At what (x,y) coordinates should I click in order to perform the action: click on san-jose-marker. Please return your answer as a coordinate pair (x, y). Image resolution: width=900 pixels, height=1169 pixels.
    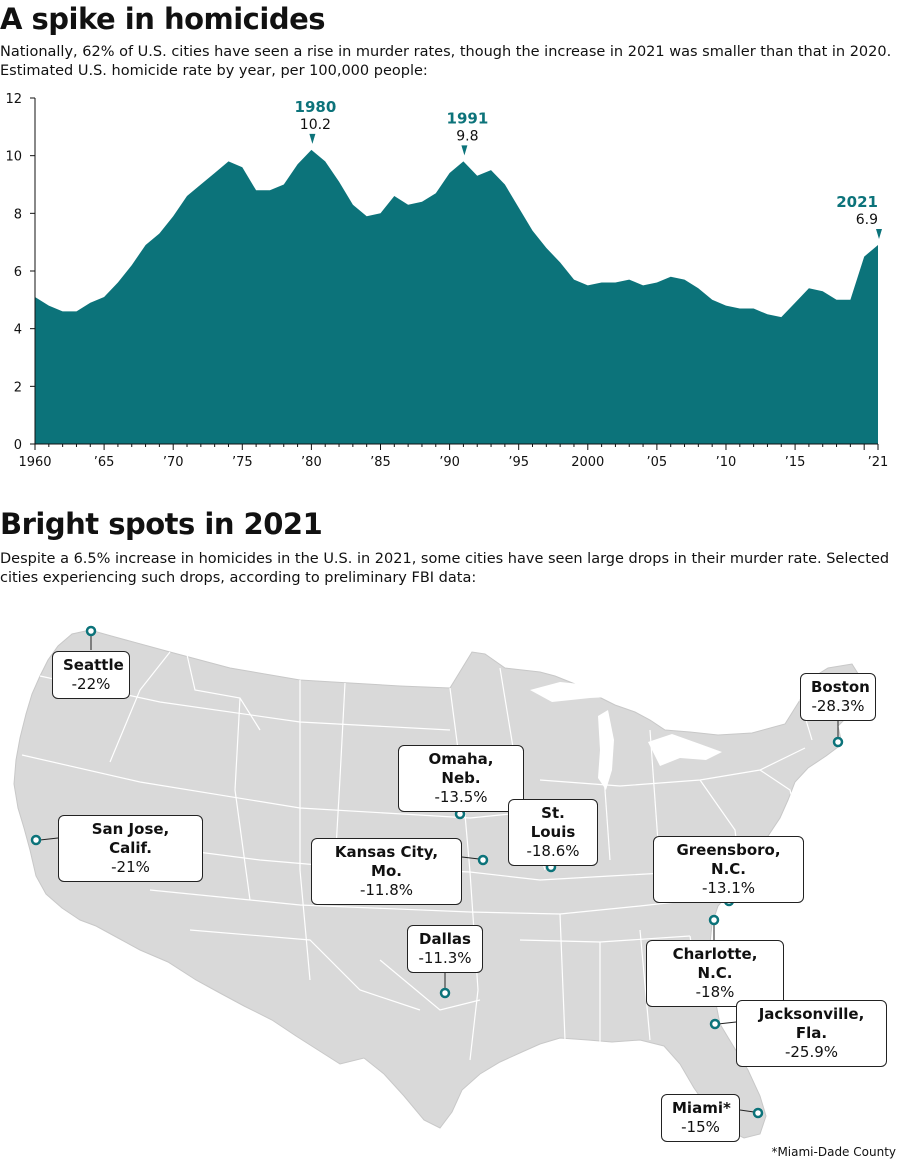
    Looking at the image, I should click on (36, 840).